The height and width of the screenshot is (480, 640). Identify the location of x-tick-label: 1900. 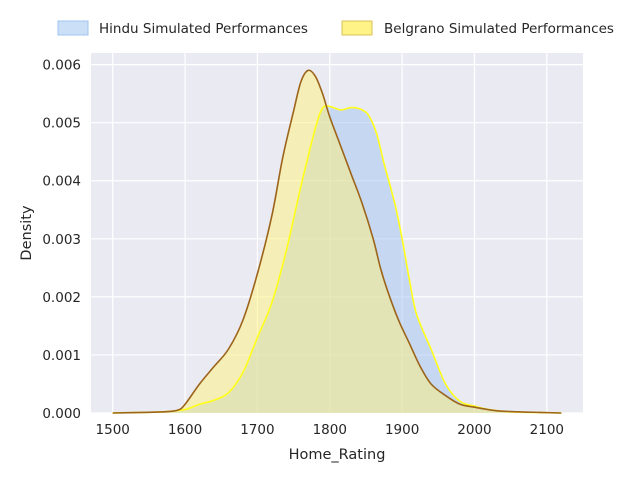
(402, 430).